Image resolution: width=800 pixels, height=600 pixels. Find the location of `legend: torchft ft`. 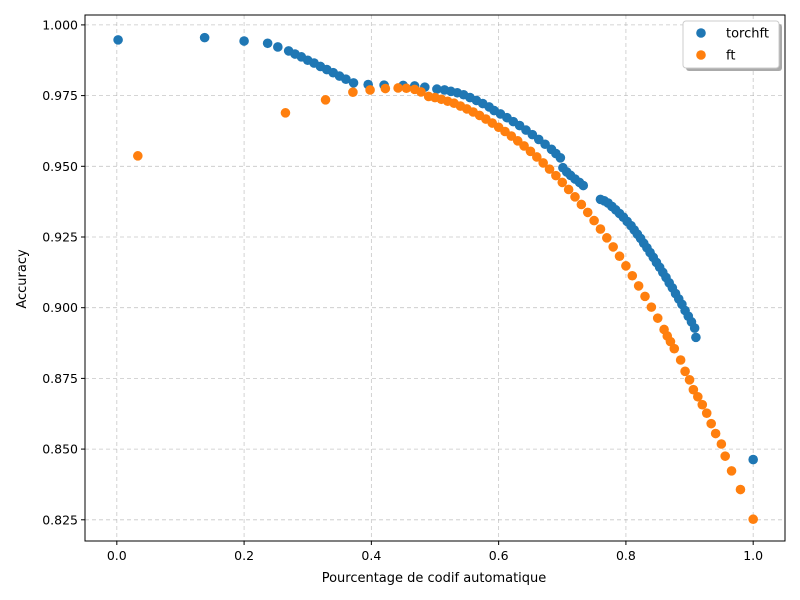

legend: torchft ft is located at coordinates (732, 45).